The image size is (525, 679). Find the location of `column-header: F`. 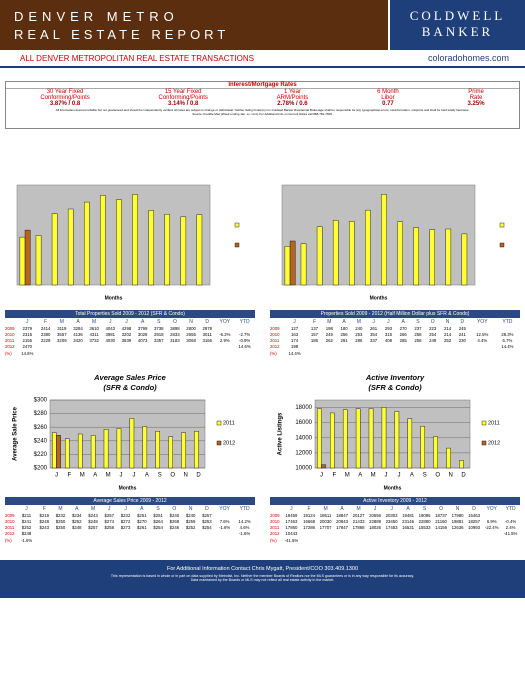

column-header: F is located at coordinates (309, 508).